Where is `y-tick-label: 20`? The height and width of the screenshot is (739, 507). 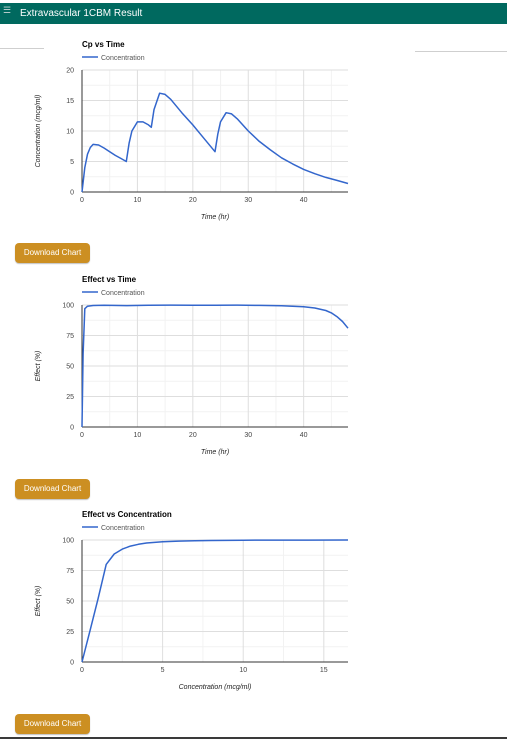 y-tick-label: 20 is located at coordinates (70, 71).